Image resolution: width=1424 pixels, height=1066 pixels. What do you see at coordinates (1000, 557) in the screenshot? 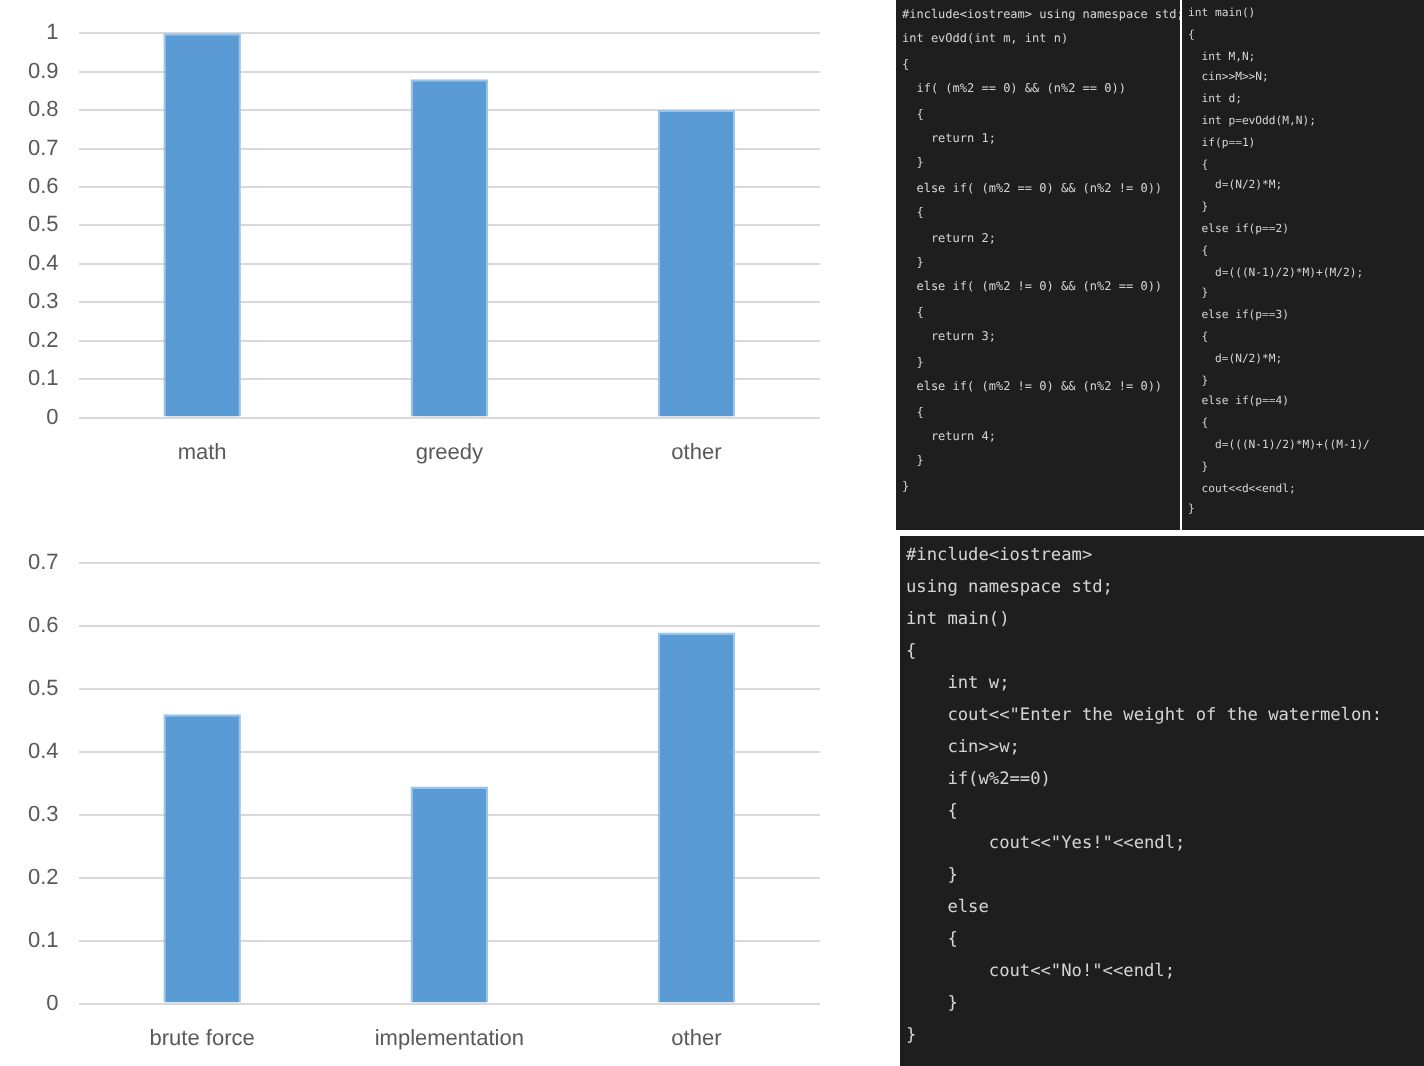
I see `text: #include<iostream>` at bounding box center [1000, 557].